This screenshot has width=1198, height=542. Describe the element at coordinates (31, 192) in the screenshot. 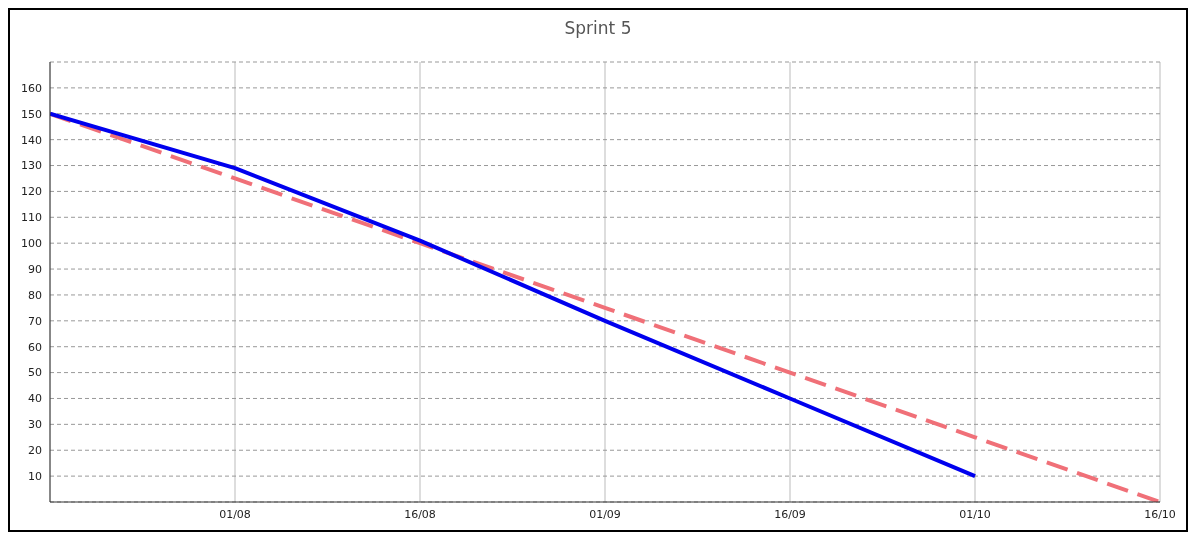

I see `y-tick-label: 120` at that location.